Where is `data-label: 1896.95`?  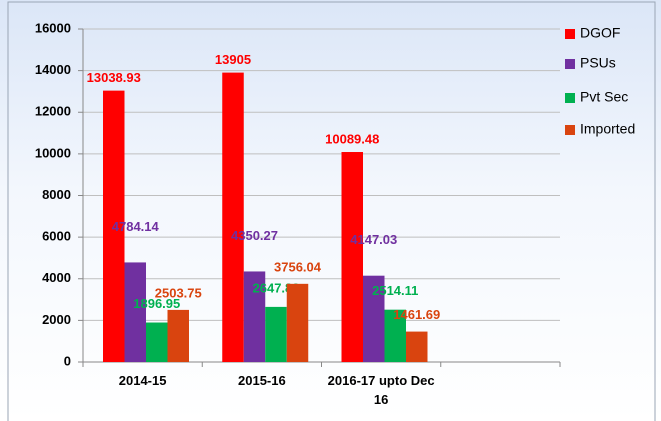 data-label: 1896.95 is located at coordinates (156, 303).